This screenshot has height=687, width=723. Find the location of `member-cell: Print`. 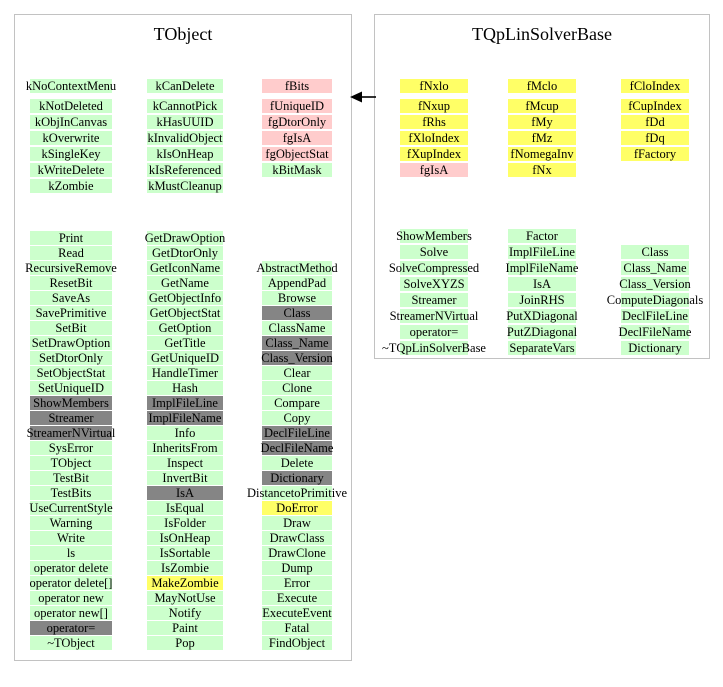

member-cell: Print is located at coordinates (71, 238).